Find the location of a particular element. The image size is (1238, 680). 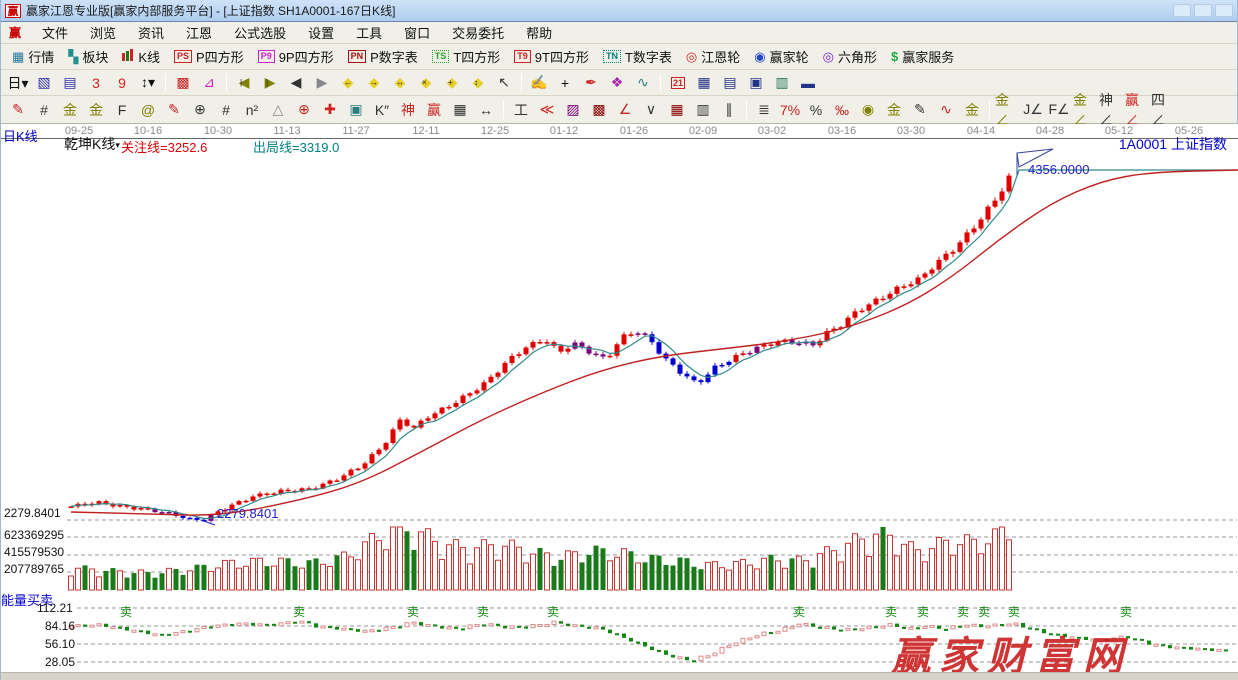

target-circle-tool: ⊕ is located at coordinates (304, 109).